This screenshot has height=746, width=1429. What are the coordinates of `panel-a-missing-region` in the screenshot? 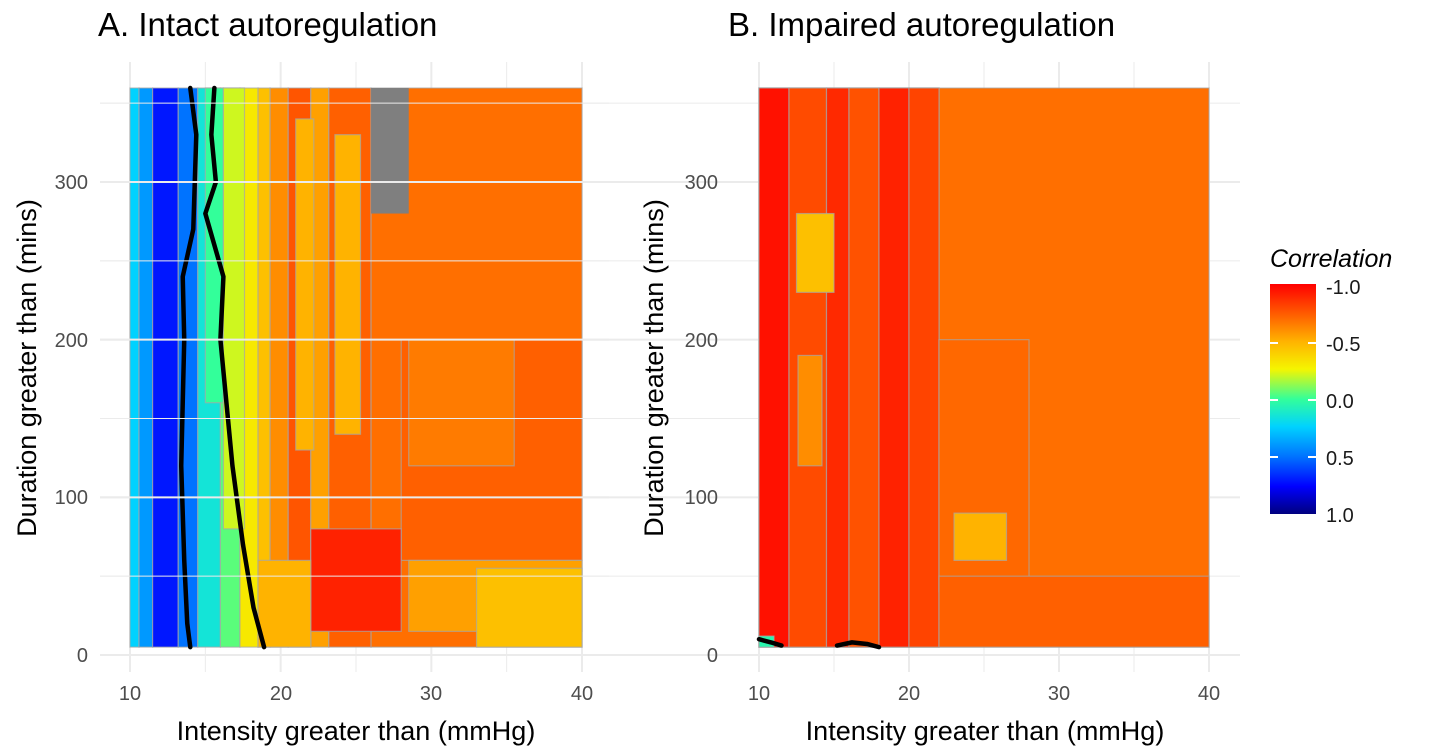 It's located at (390, 151).